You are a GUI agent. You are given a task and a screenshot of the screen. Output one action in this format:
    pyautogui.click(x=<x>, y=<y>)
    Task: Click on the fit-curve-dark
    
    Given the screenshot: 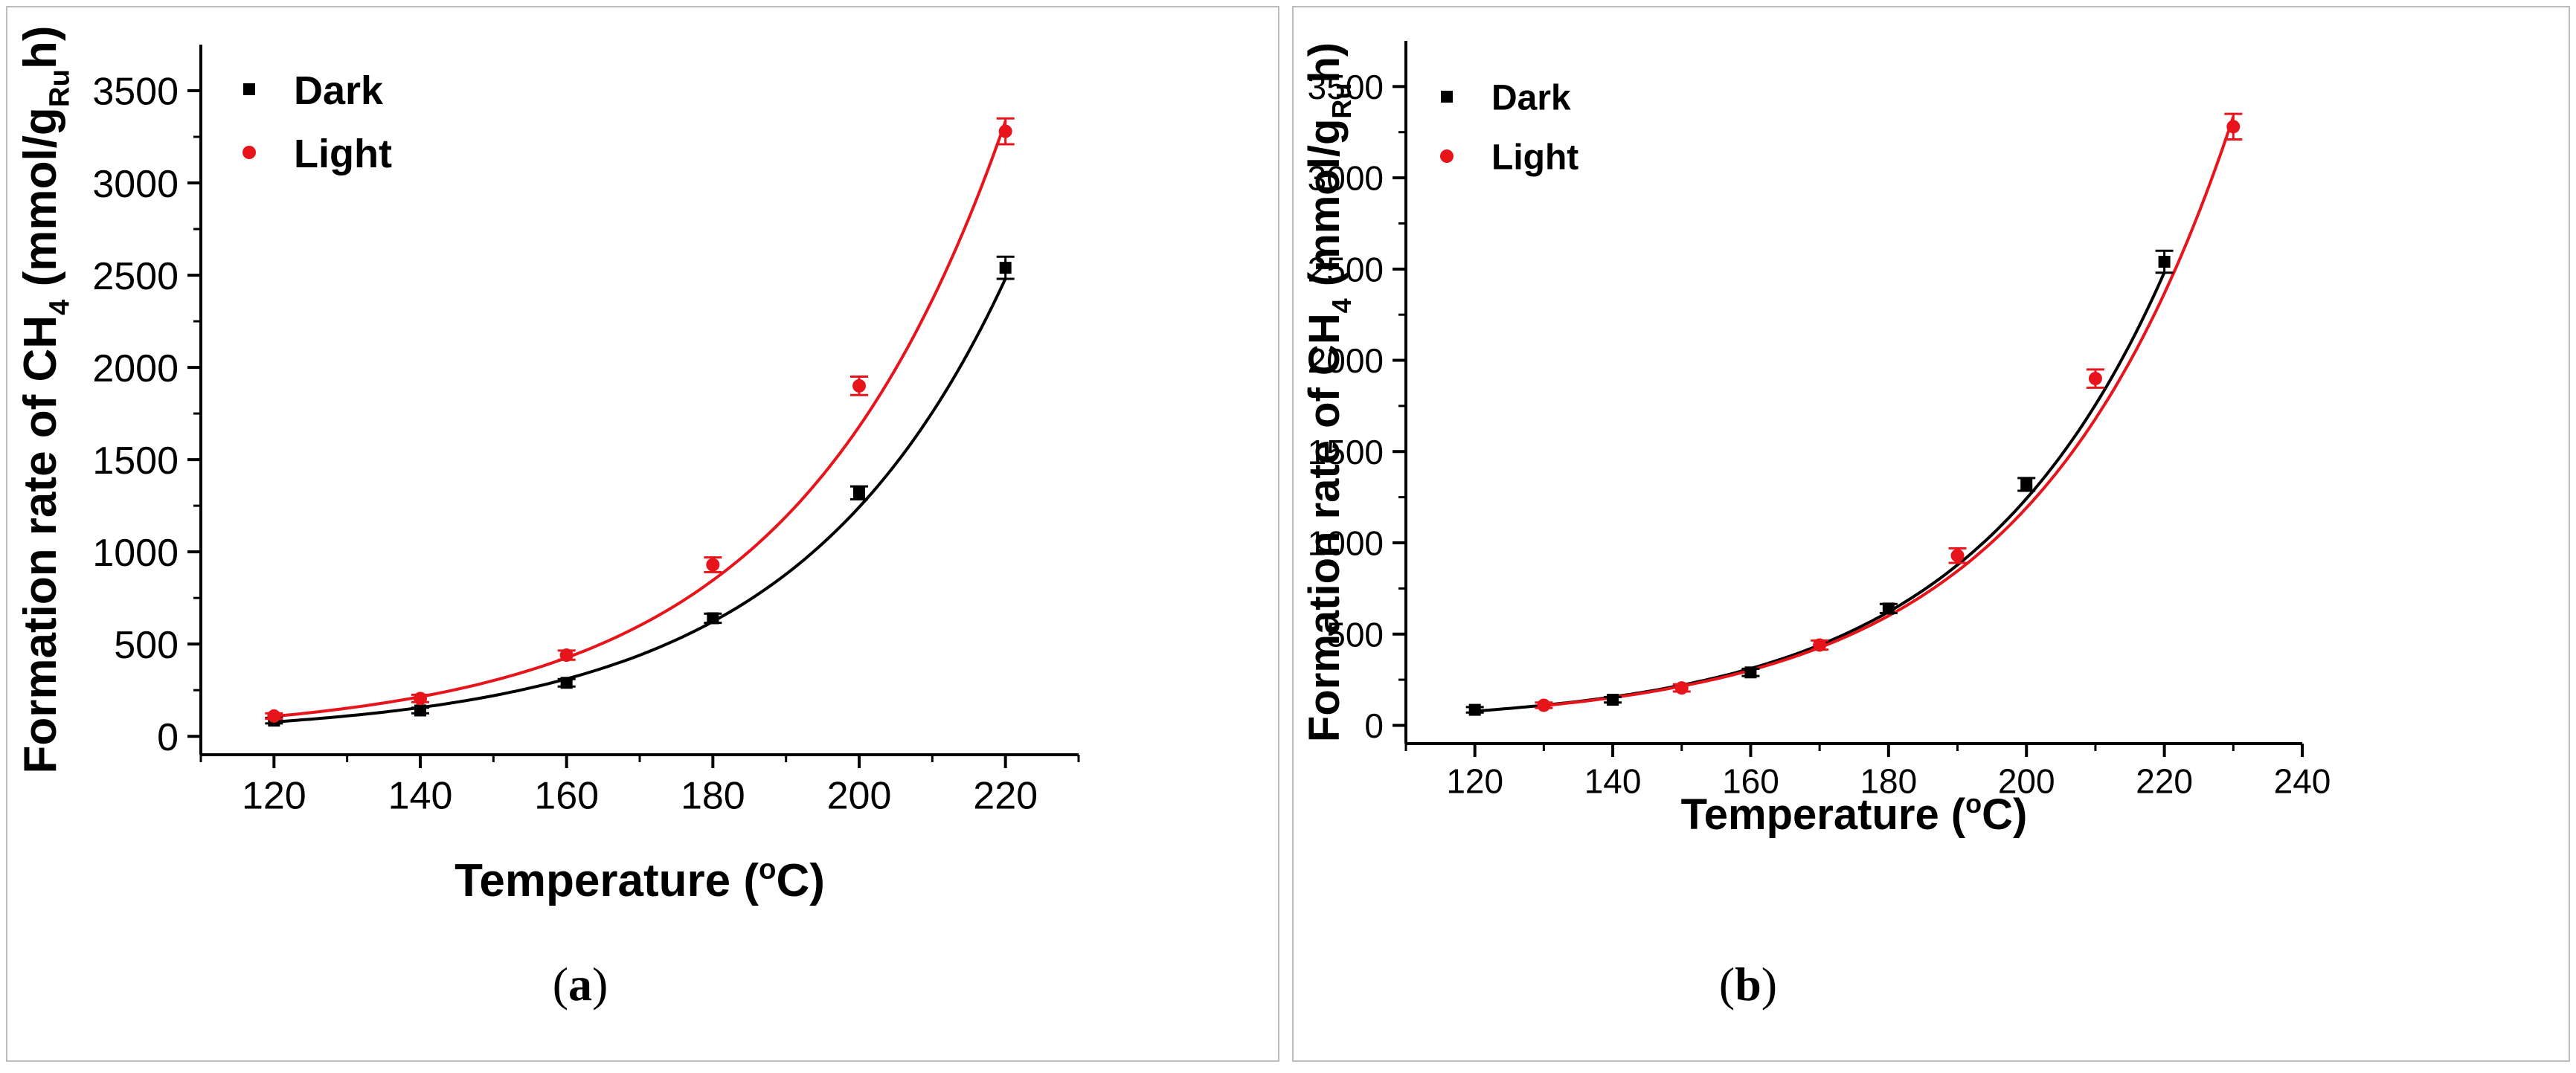 What is the action you would take?
    pyautogui.click(x=640, y=501)
    